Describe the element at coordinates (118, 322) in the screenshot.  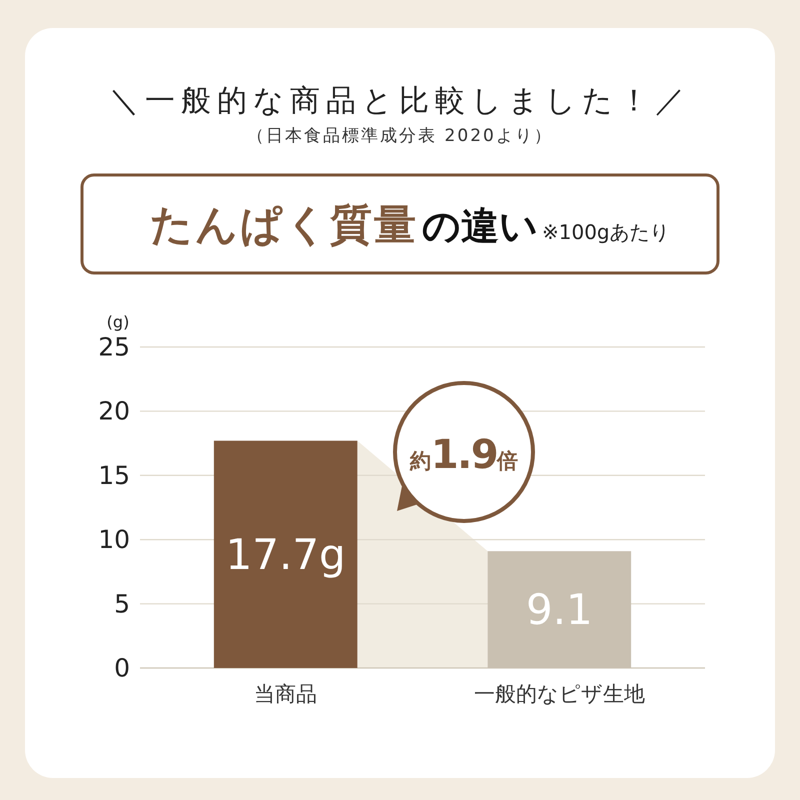
I see `y-axis-title: (g)` at that location.